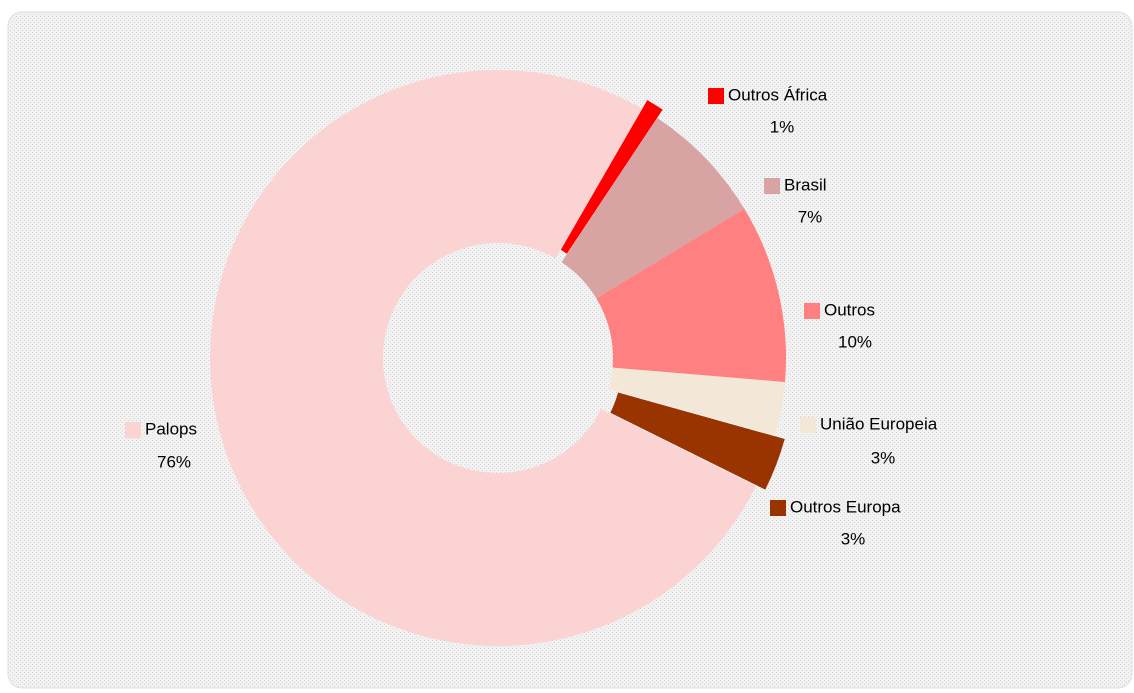  What do you see at coordinates (778, 94) in the screenshot?
I see `slice-label: Outros África` at bounding box center [778, 94].